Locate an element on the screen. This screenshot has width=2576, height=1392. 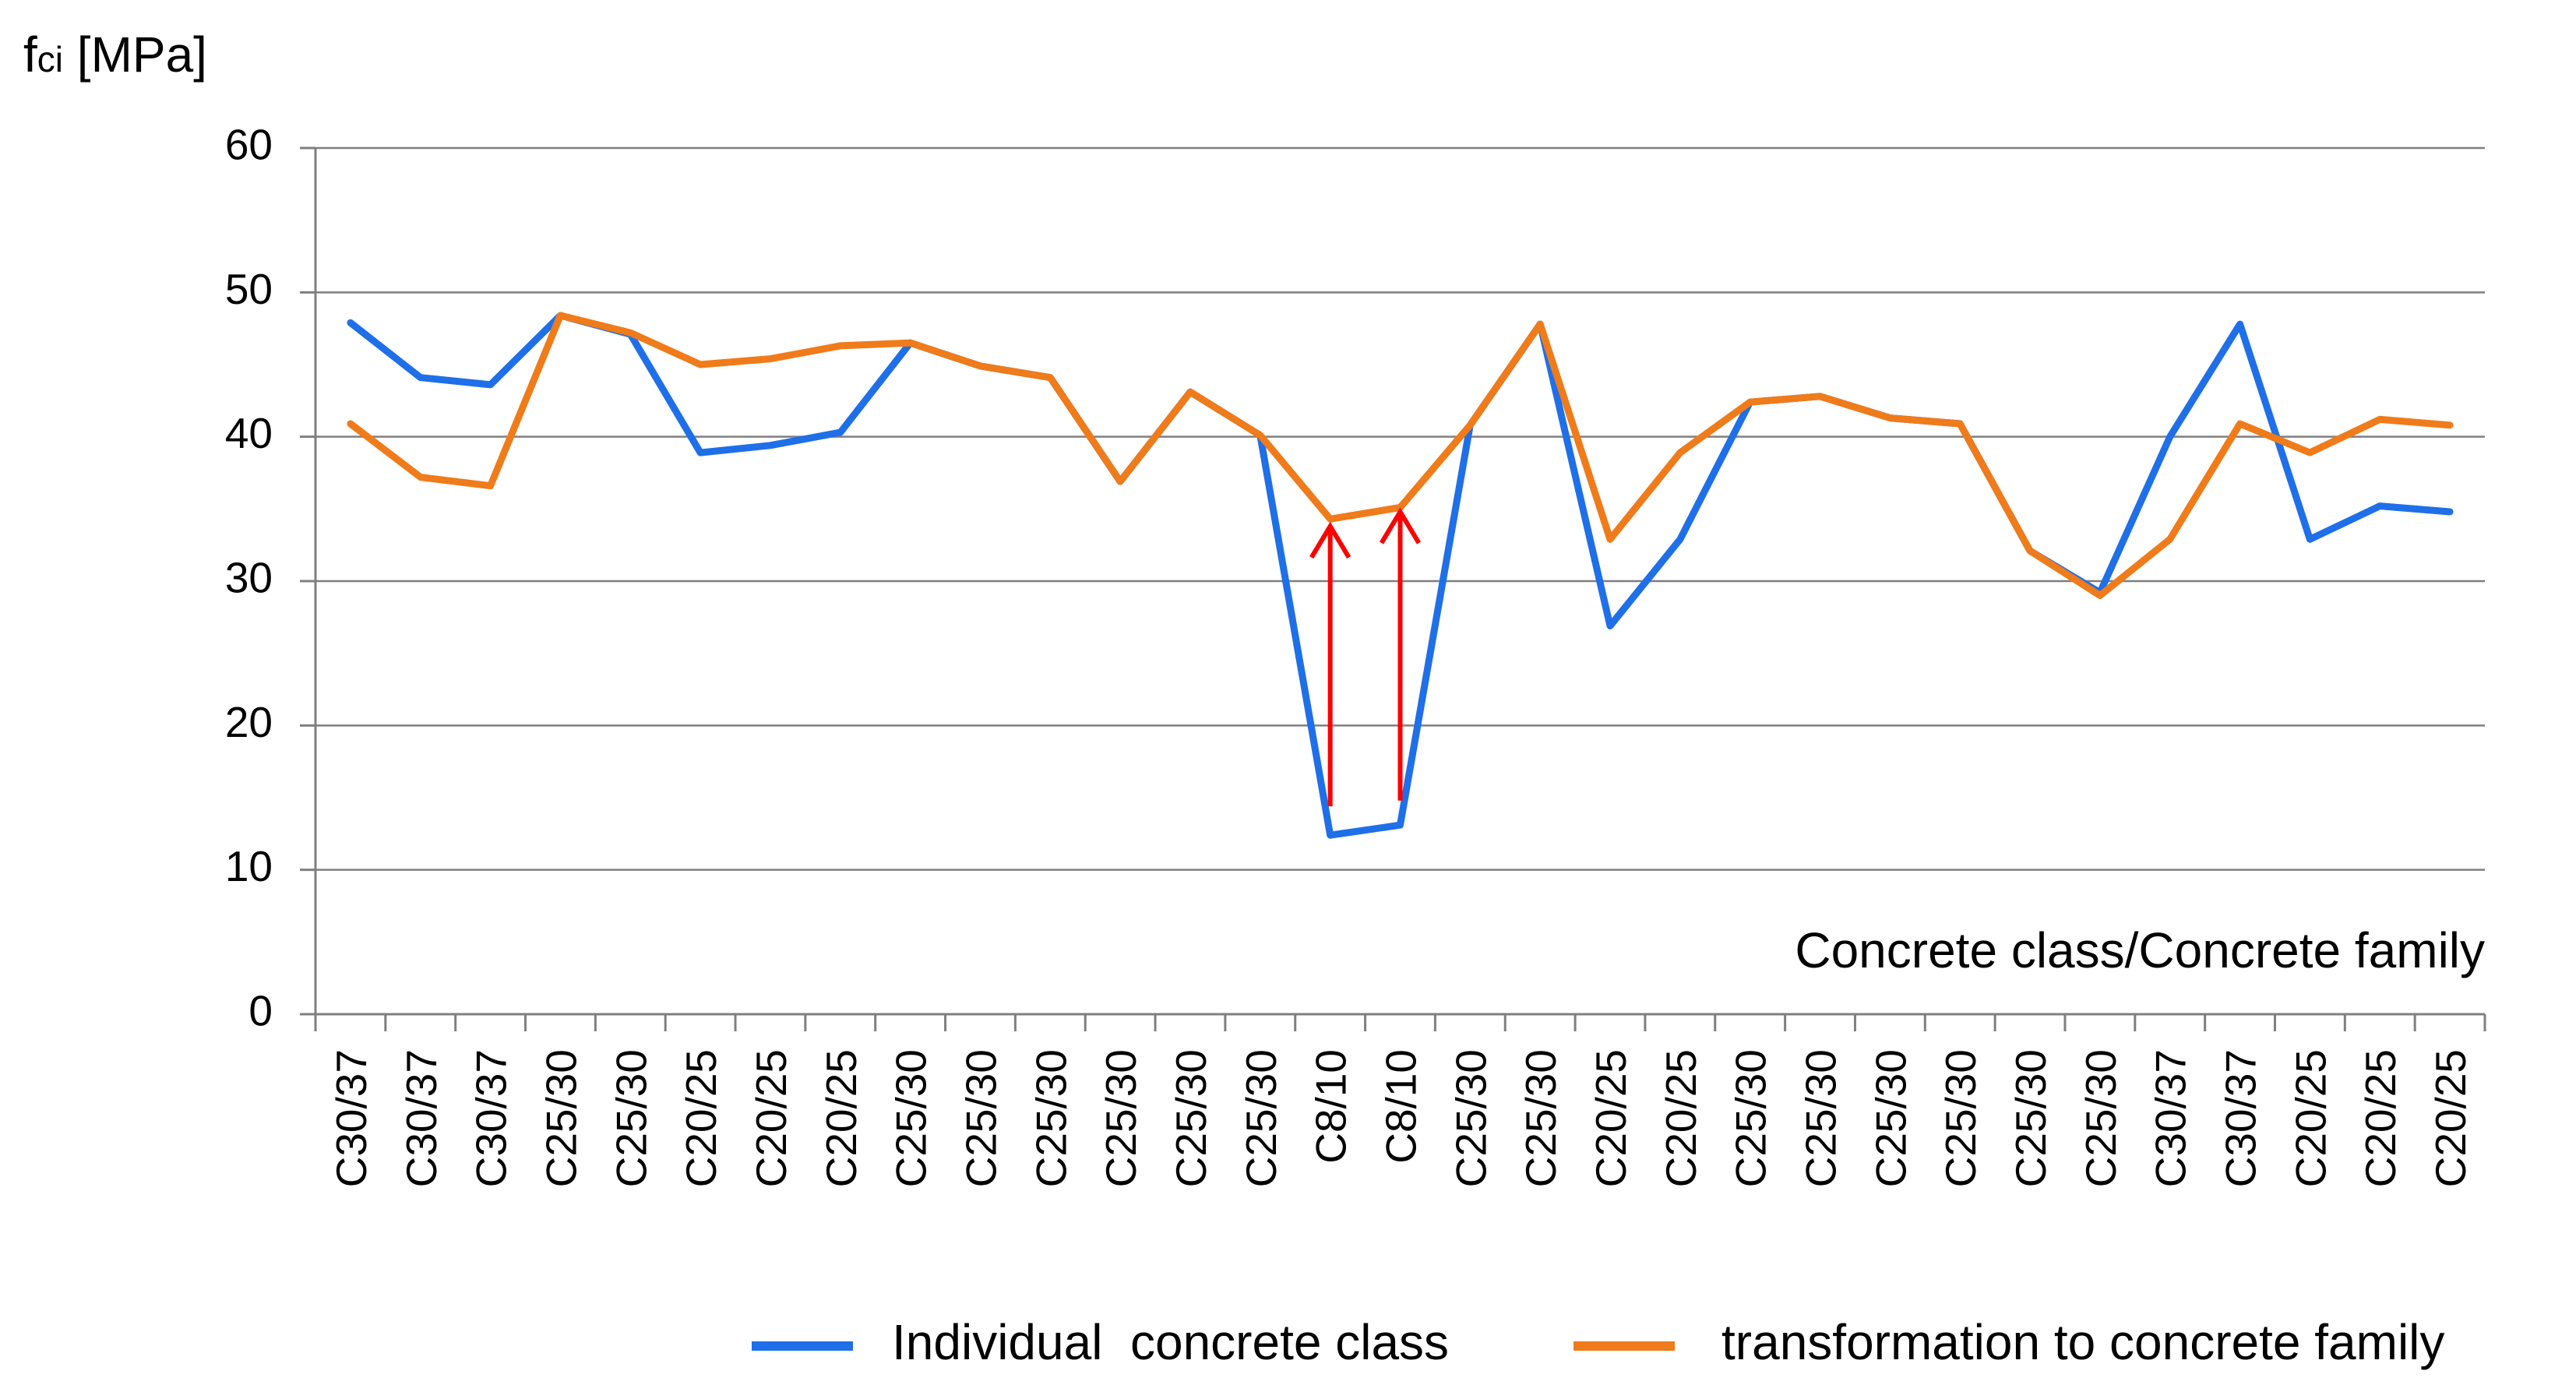
x-tick-label-10: C25/30 is located at coordinates (1051, 1118).